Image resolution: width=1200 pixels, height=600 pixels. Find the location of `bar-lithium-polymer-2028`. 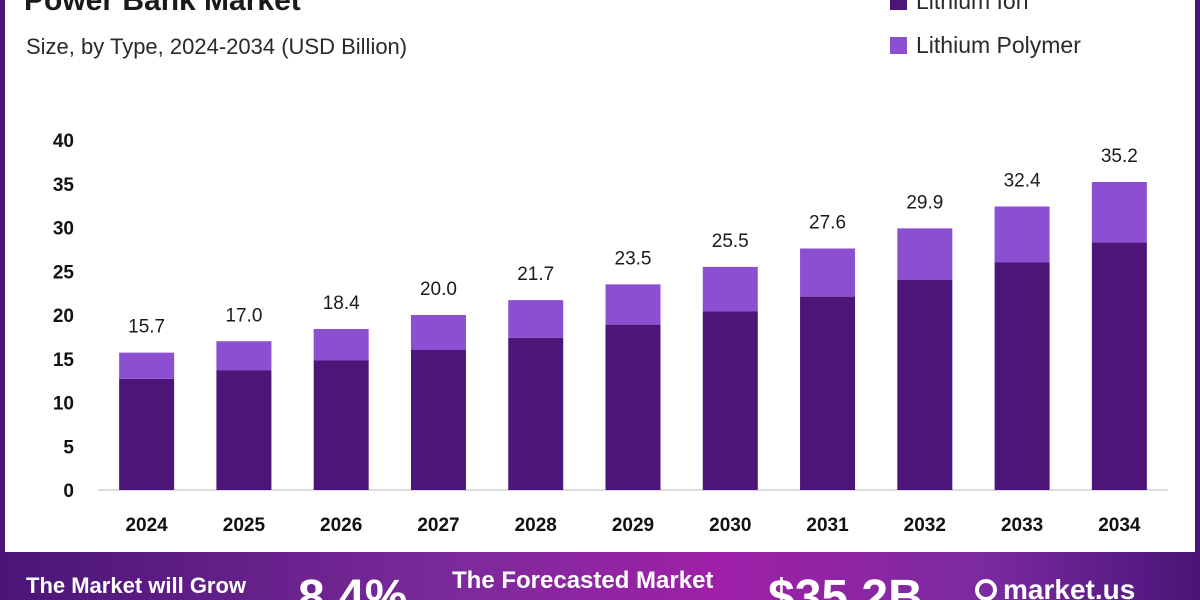

bar-lithium-polymer-2028 is located at coordinates (536, 319).